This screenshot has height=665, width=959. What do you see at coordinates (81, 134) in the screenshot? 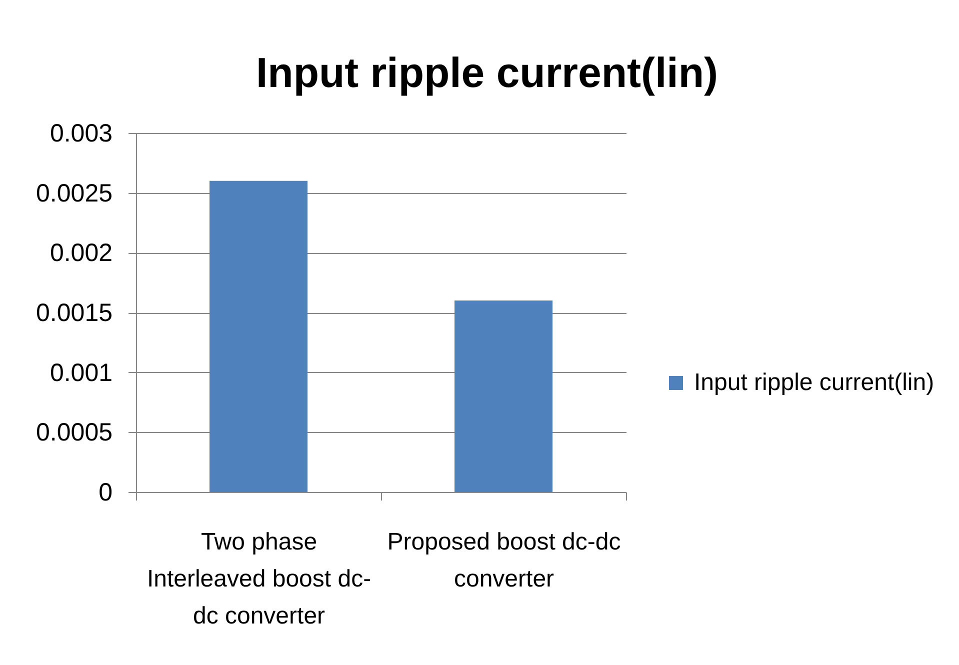
I see `y-tick-label: 0.003` at bounding box center [81, 134].